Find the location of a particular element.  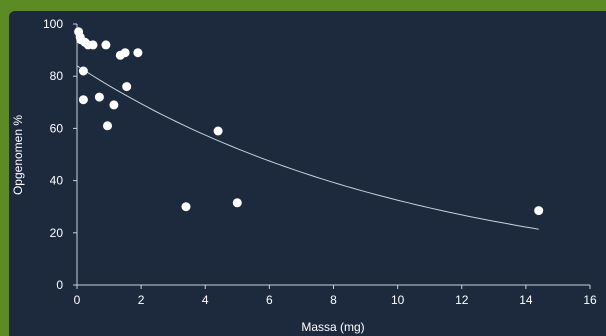

y-tick-label: 20 is located at coordinates (57, 233).